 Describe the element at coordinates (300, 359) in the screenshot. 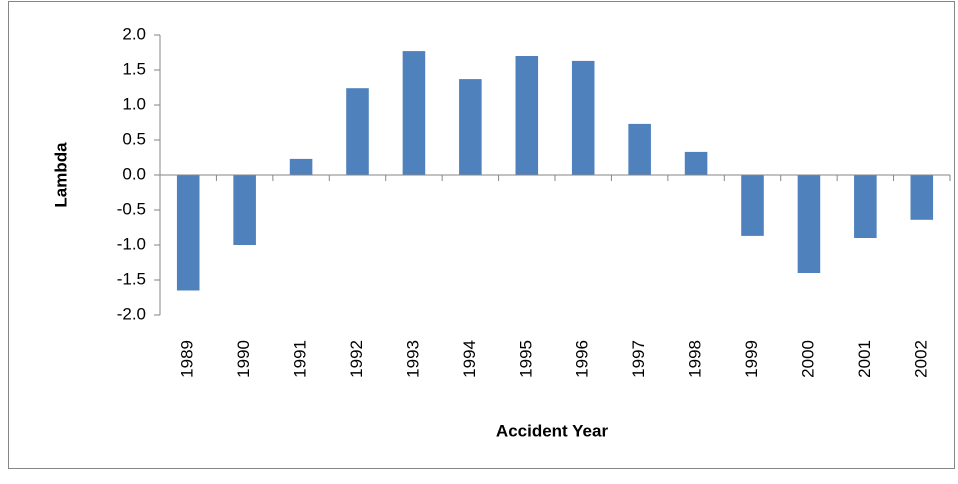

I see `x-tick-label: 1991` at that location.